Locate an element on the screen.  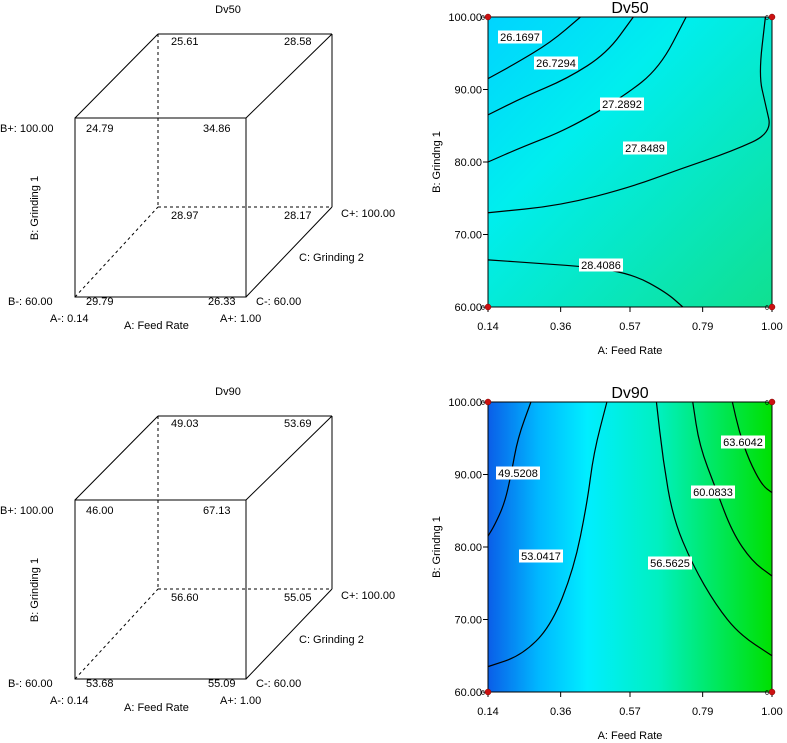
y-tick-label: 80.00 is located at coordinates (468, 548).